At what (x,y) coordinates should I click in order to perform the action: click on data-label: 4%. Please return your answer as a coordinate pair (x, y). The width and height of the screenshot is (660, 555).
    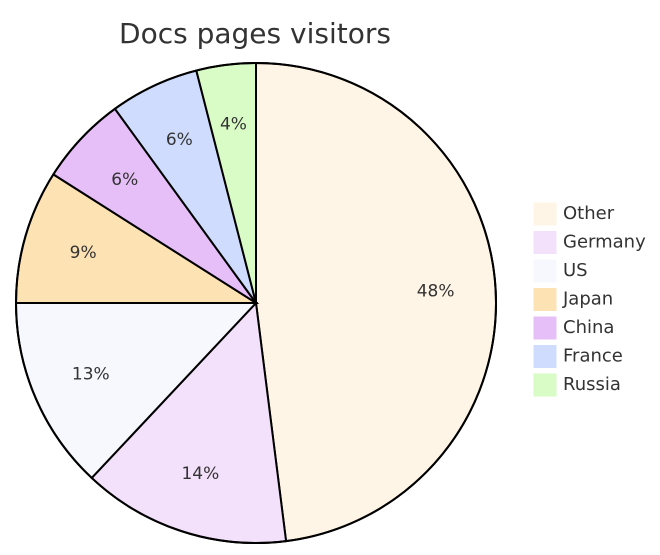
    Looking at the image, I should click on (233, 124).